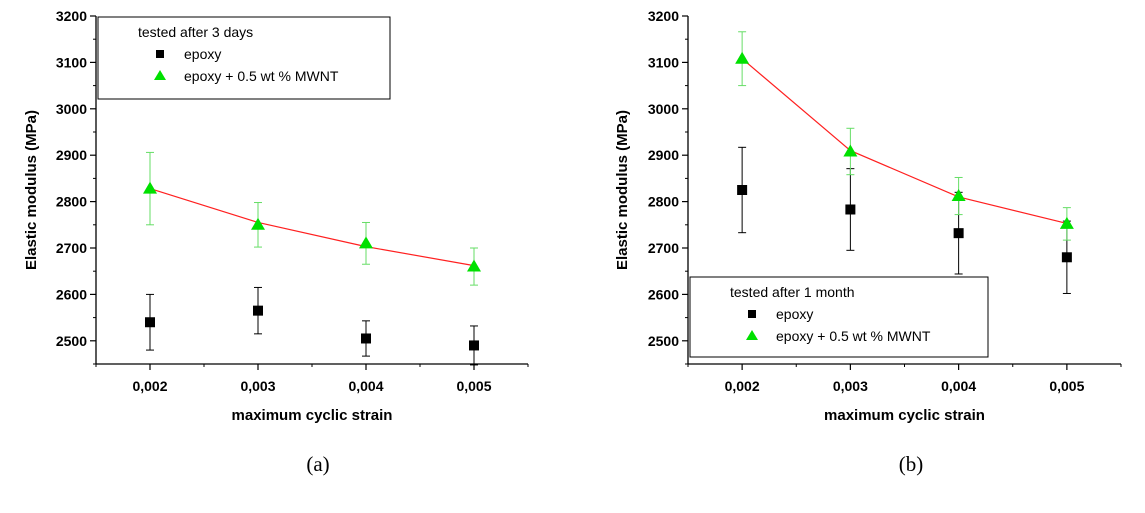 Image resolution: width=1145 pixels, height=513 pixels. Describe the element at coordinates (911, 464) in the screenshot. I see `panel-caption: (b)` at that location.